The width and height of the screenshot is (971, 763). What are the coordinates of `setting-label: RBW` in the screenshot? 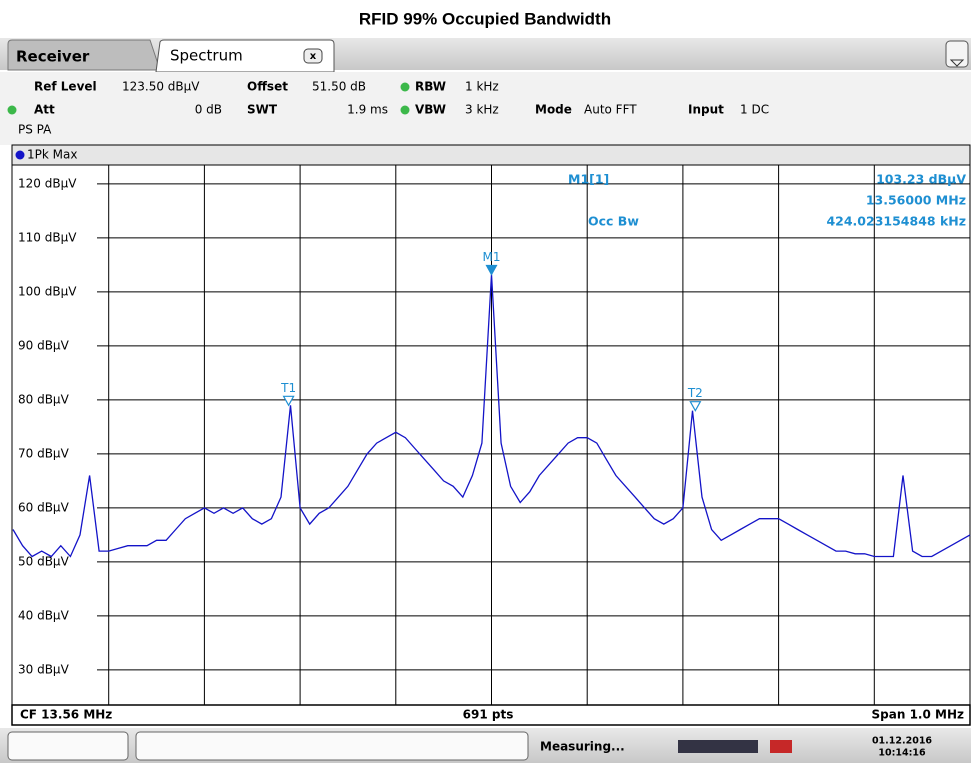 It's located at (430, 87).